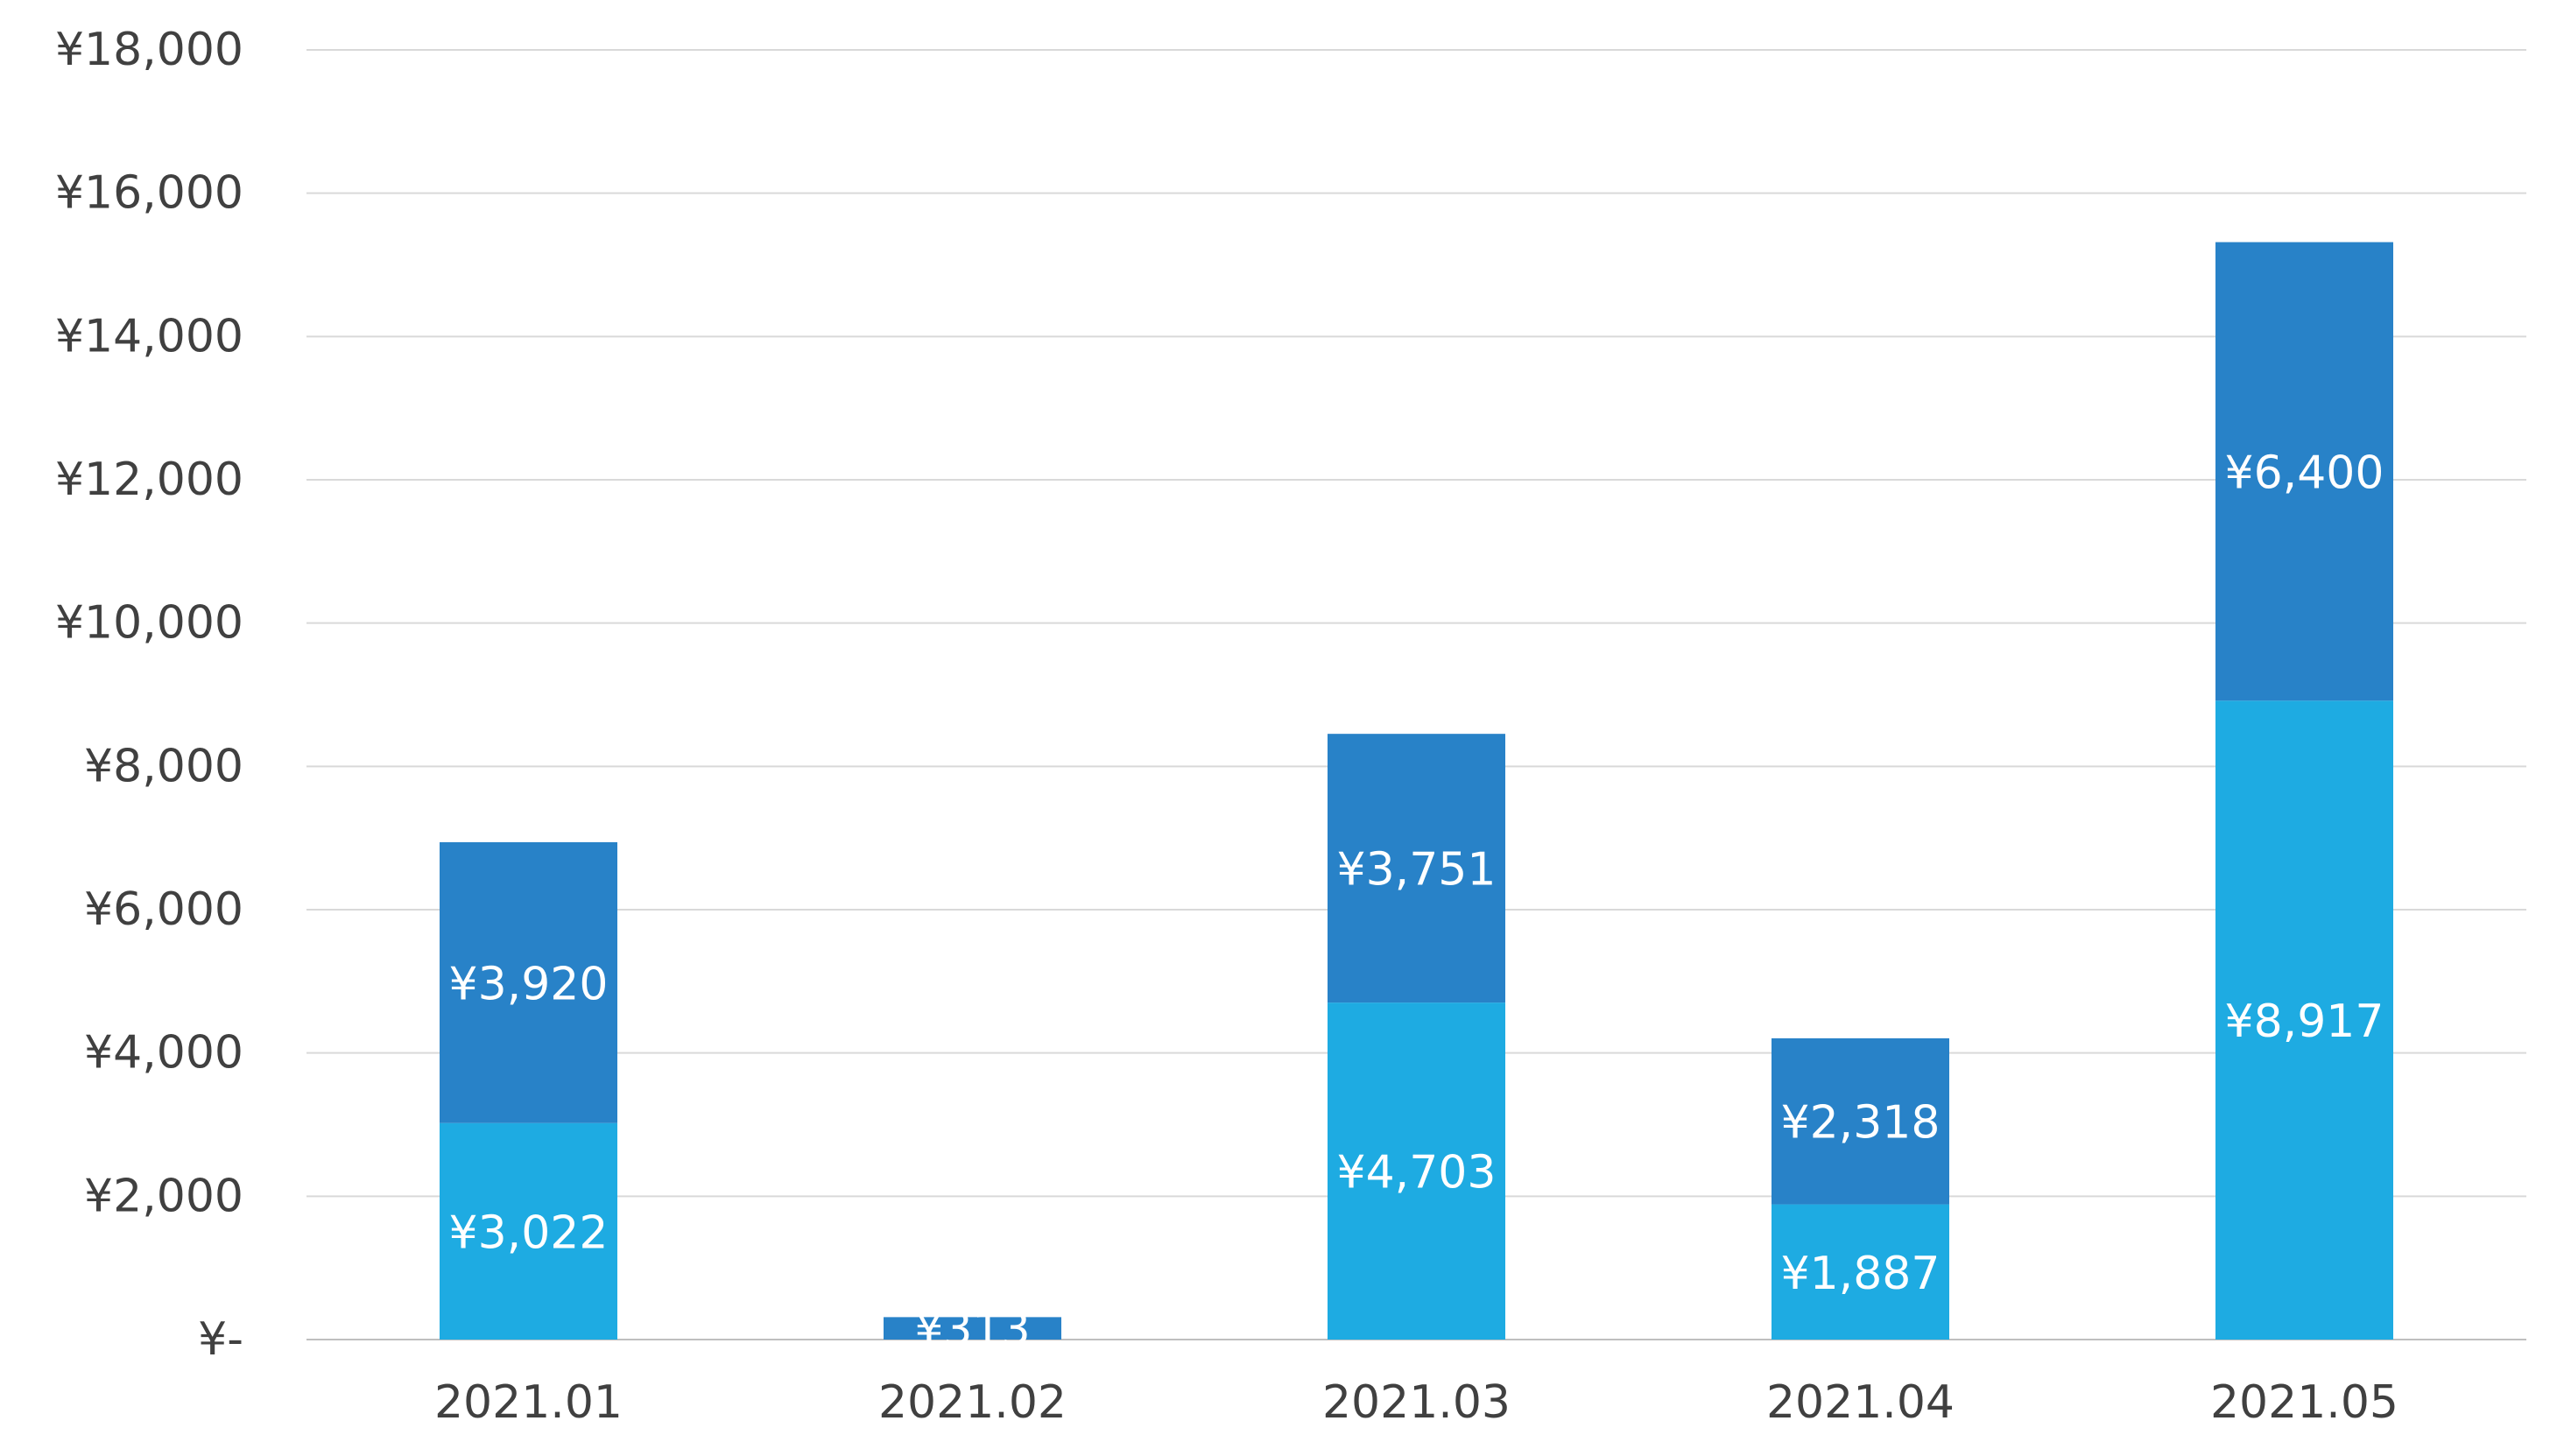 The width and height of the screenshot is (2564, 1456). I want to click on data-label: ¥313, so click(972, 1330).